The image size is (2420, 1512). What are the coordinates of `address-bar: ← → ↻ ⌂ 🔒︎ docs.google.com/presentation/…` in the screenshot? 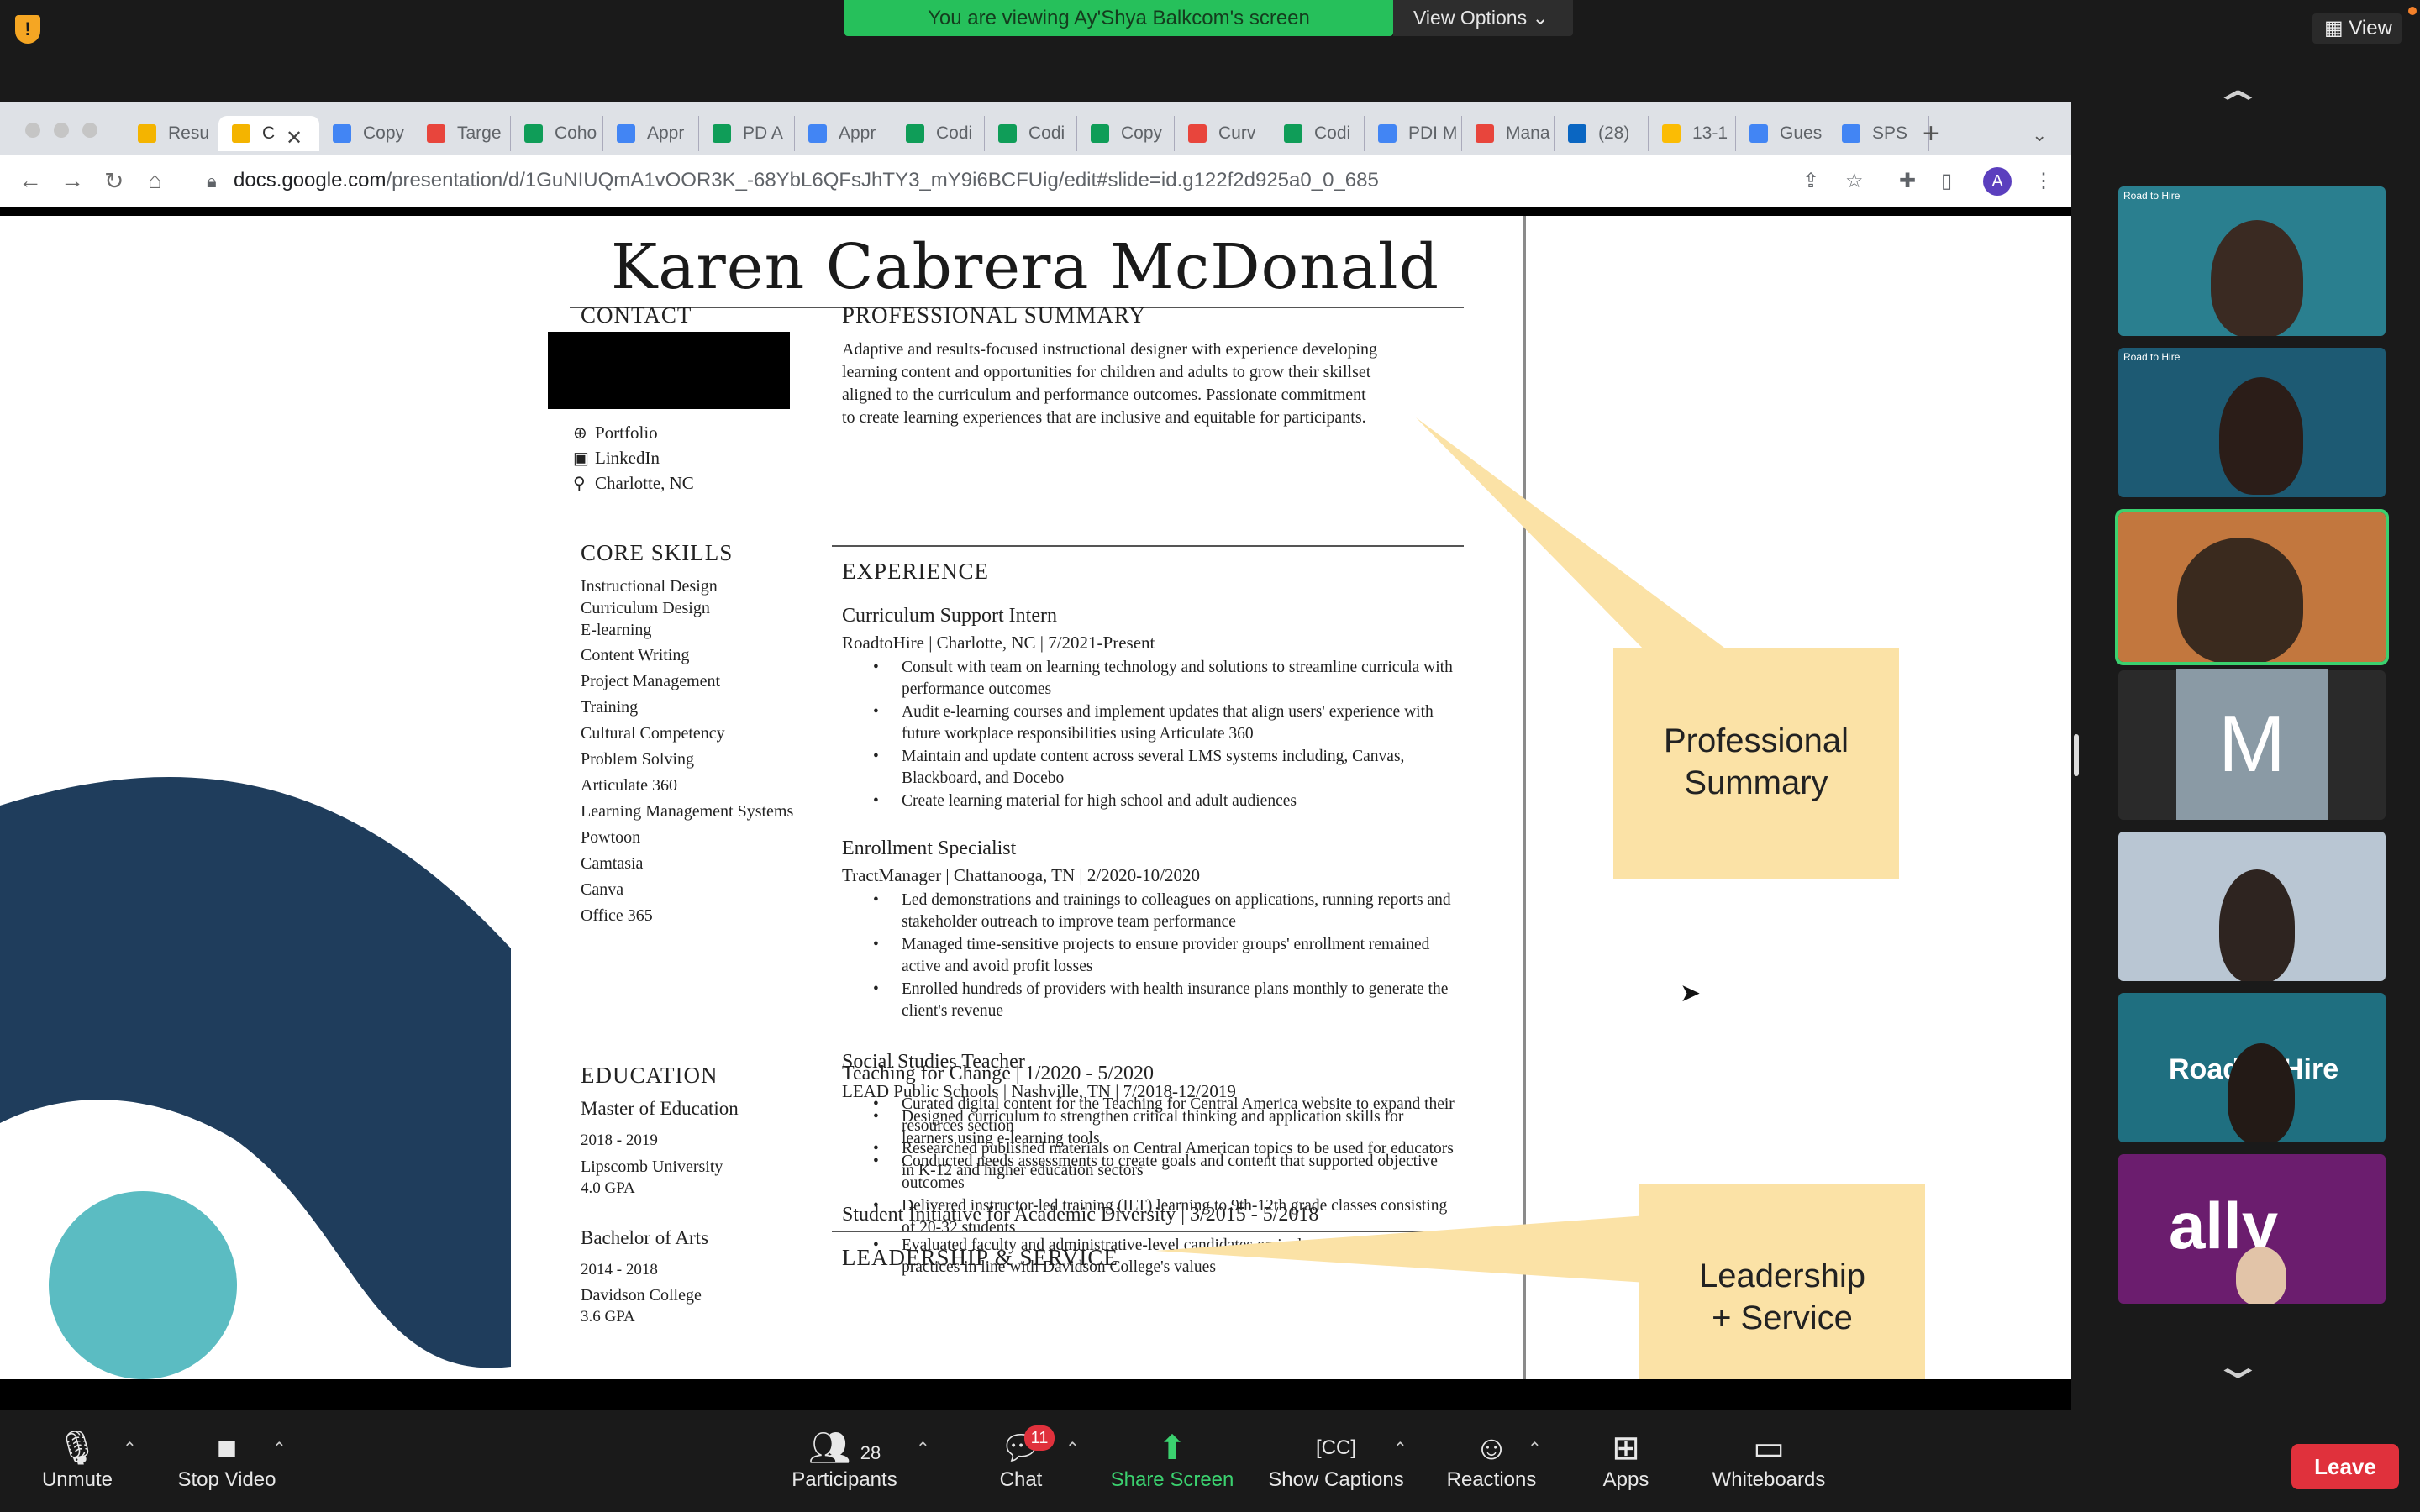 It's located at (1035, 181).